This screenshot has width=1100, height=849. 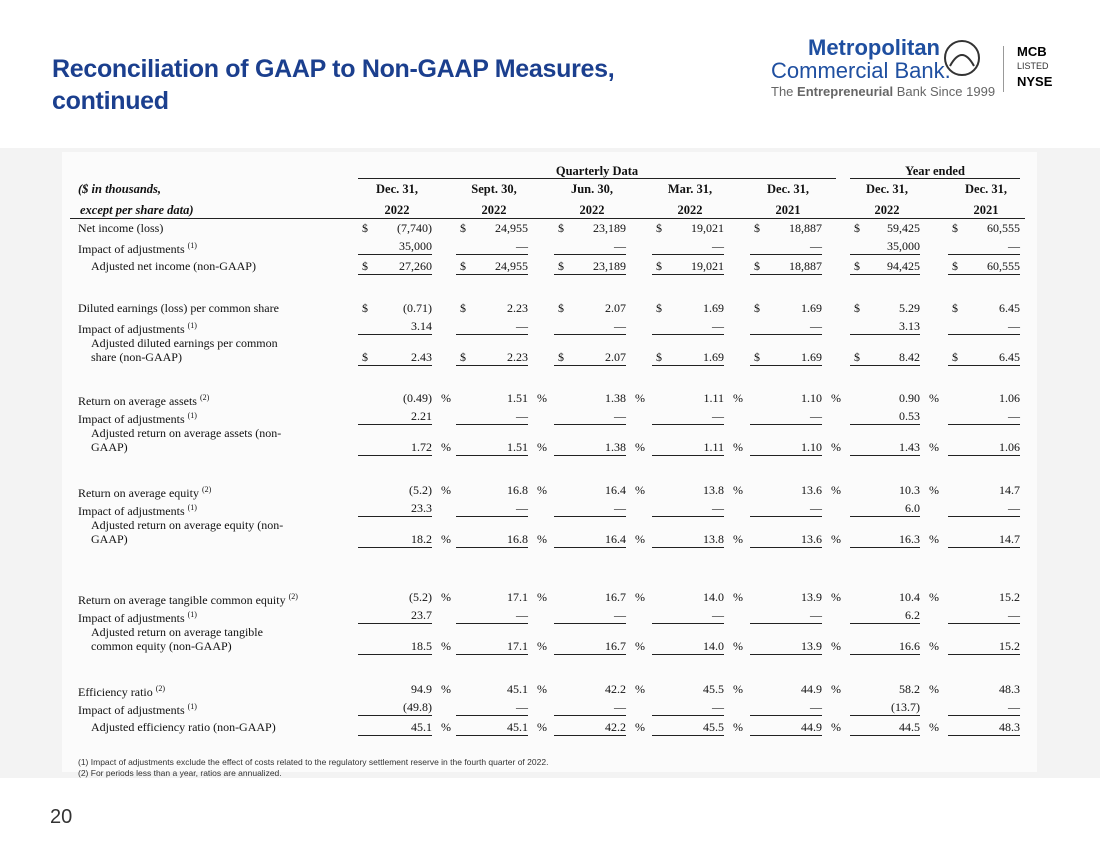 I want to click on row-label: Adjusted return on average equity (non-, so click(x=187, y=525).